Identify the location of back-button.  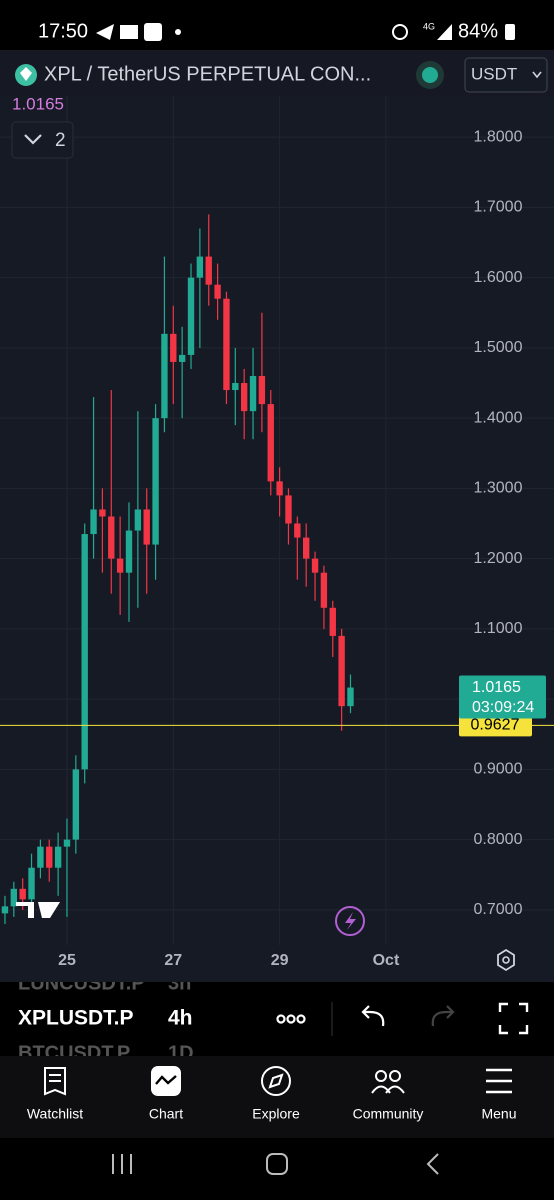
(432, 1164).